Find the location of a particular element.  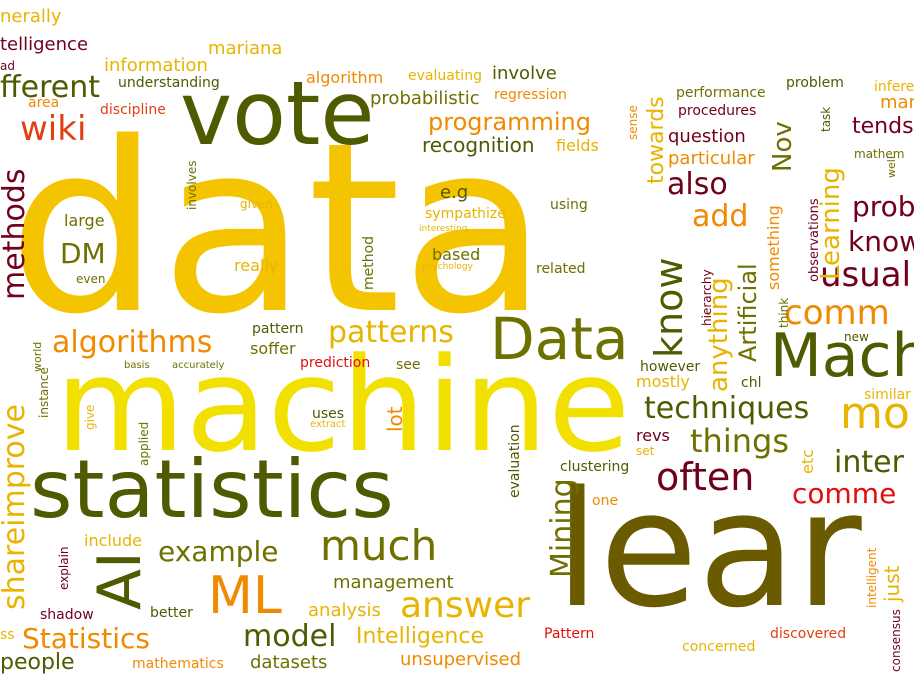

word-ss: ss is located at coordinates (7, 635).